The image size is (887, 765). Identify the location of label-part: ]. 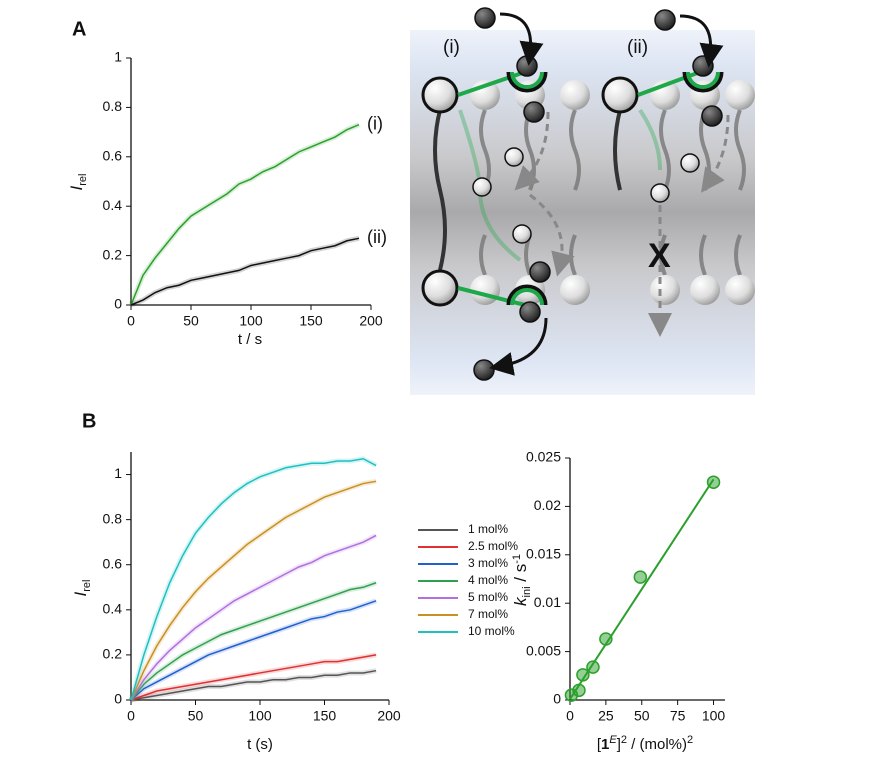
(619, 744).